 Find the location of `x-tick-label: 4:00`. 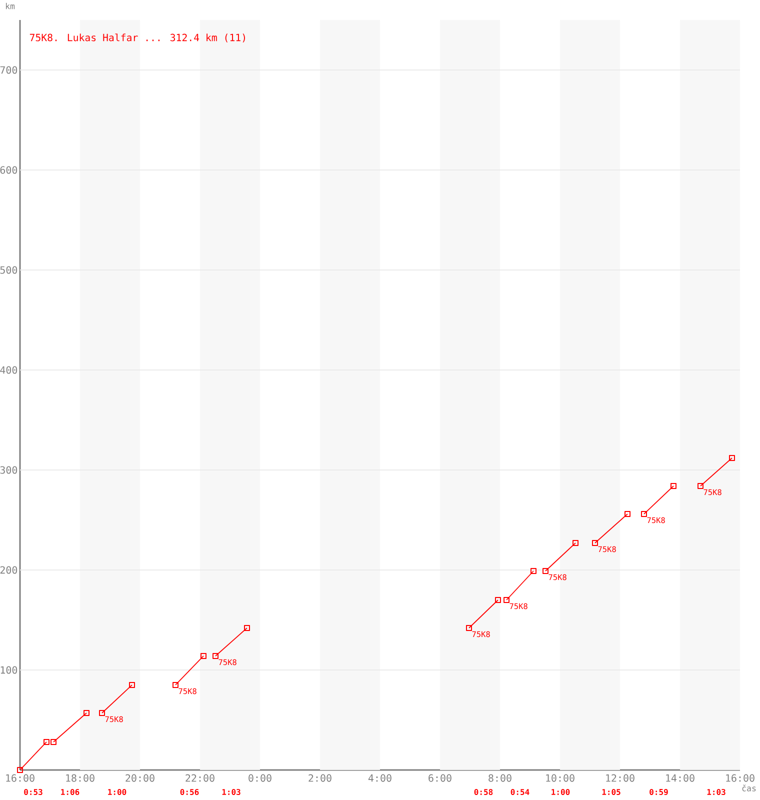

x-tick-label: 4:00 is located at coordinates (380, 778).